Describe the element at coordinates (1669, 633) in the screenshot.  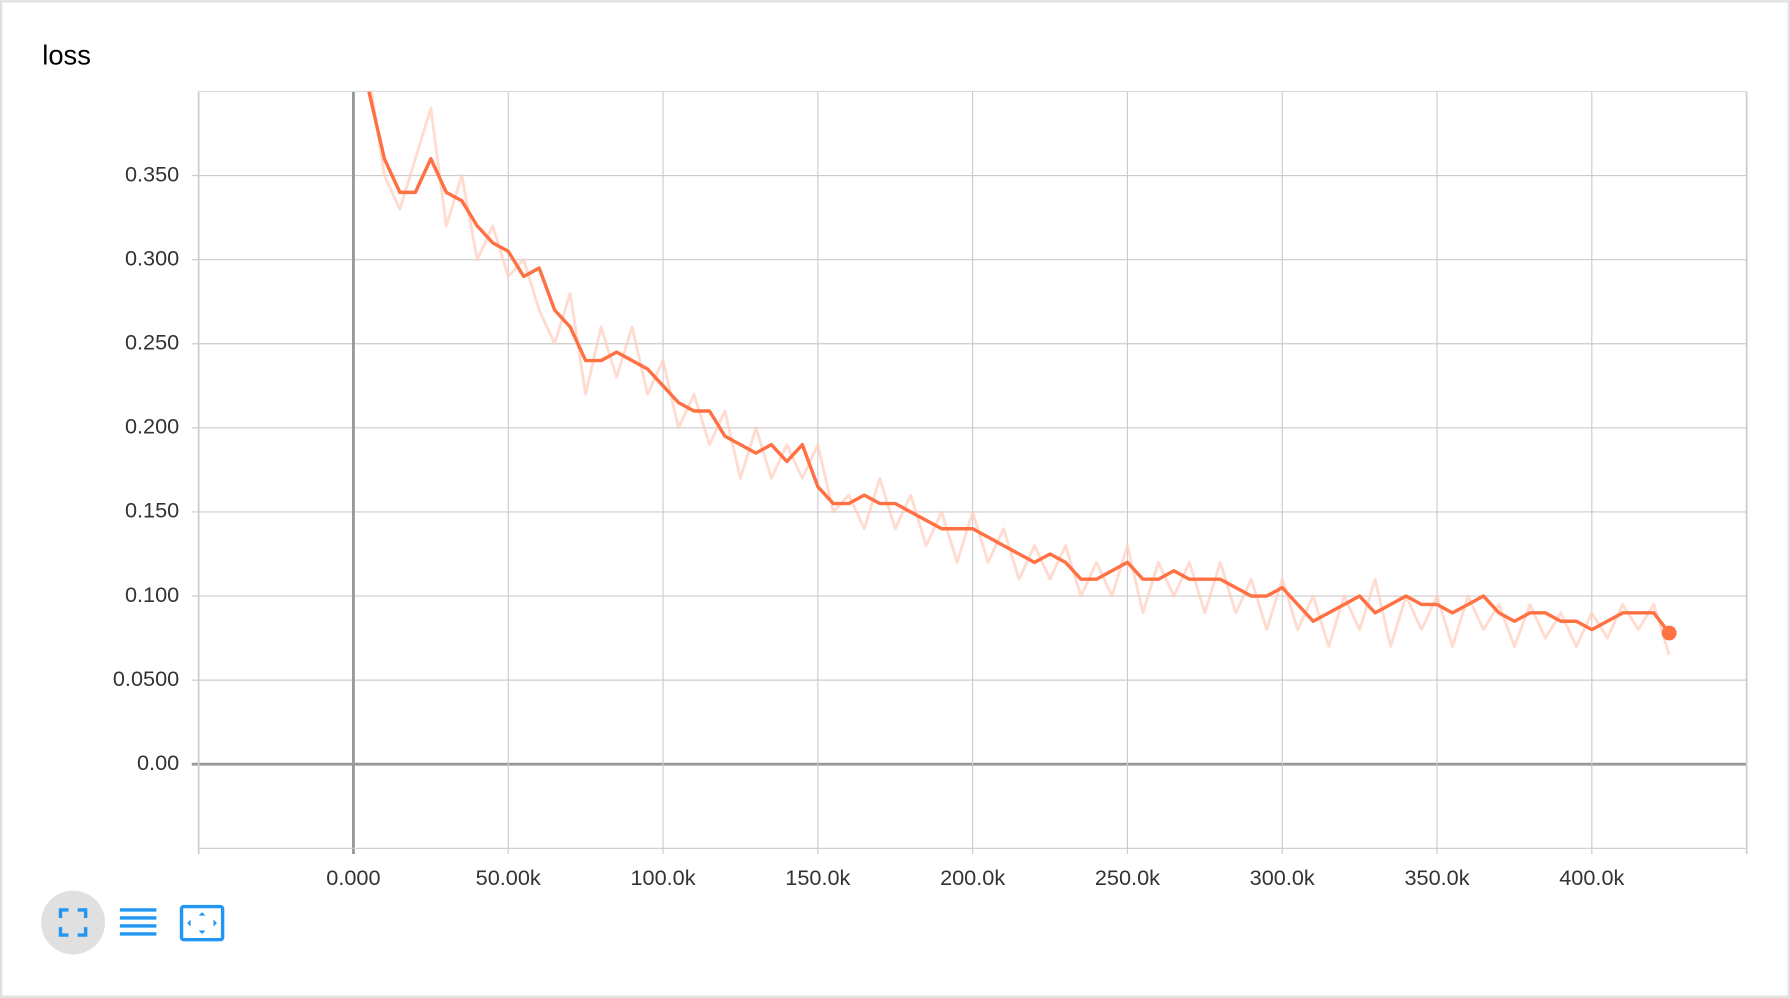
I see `last-point` at that location.